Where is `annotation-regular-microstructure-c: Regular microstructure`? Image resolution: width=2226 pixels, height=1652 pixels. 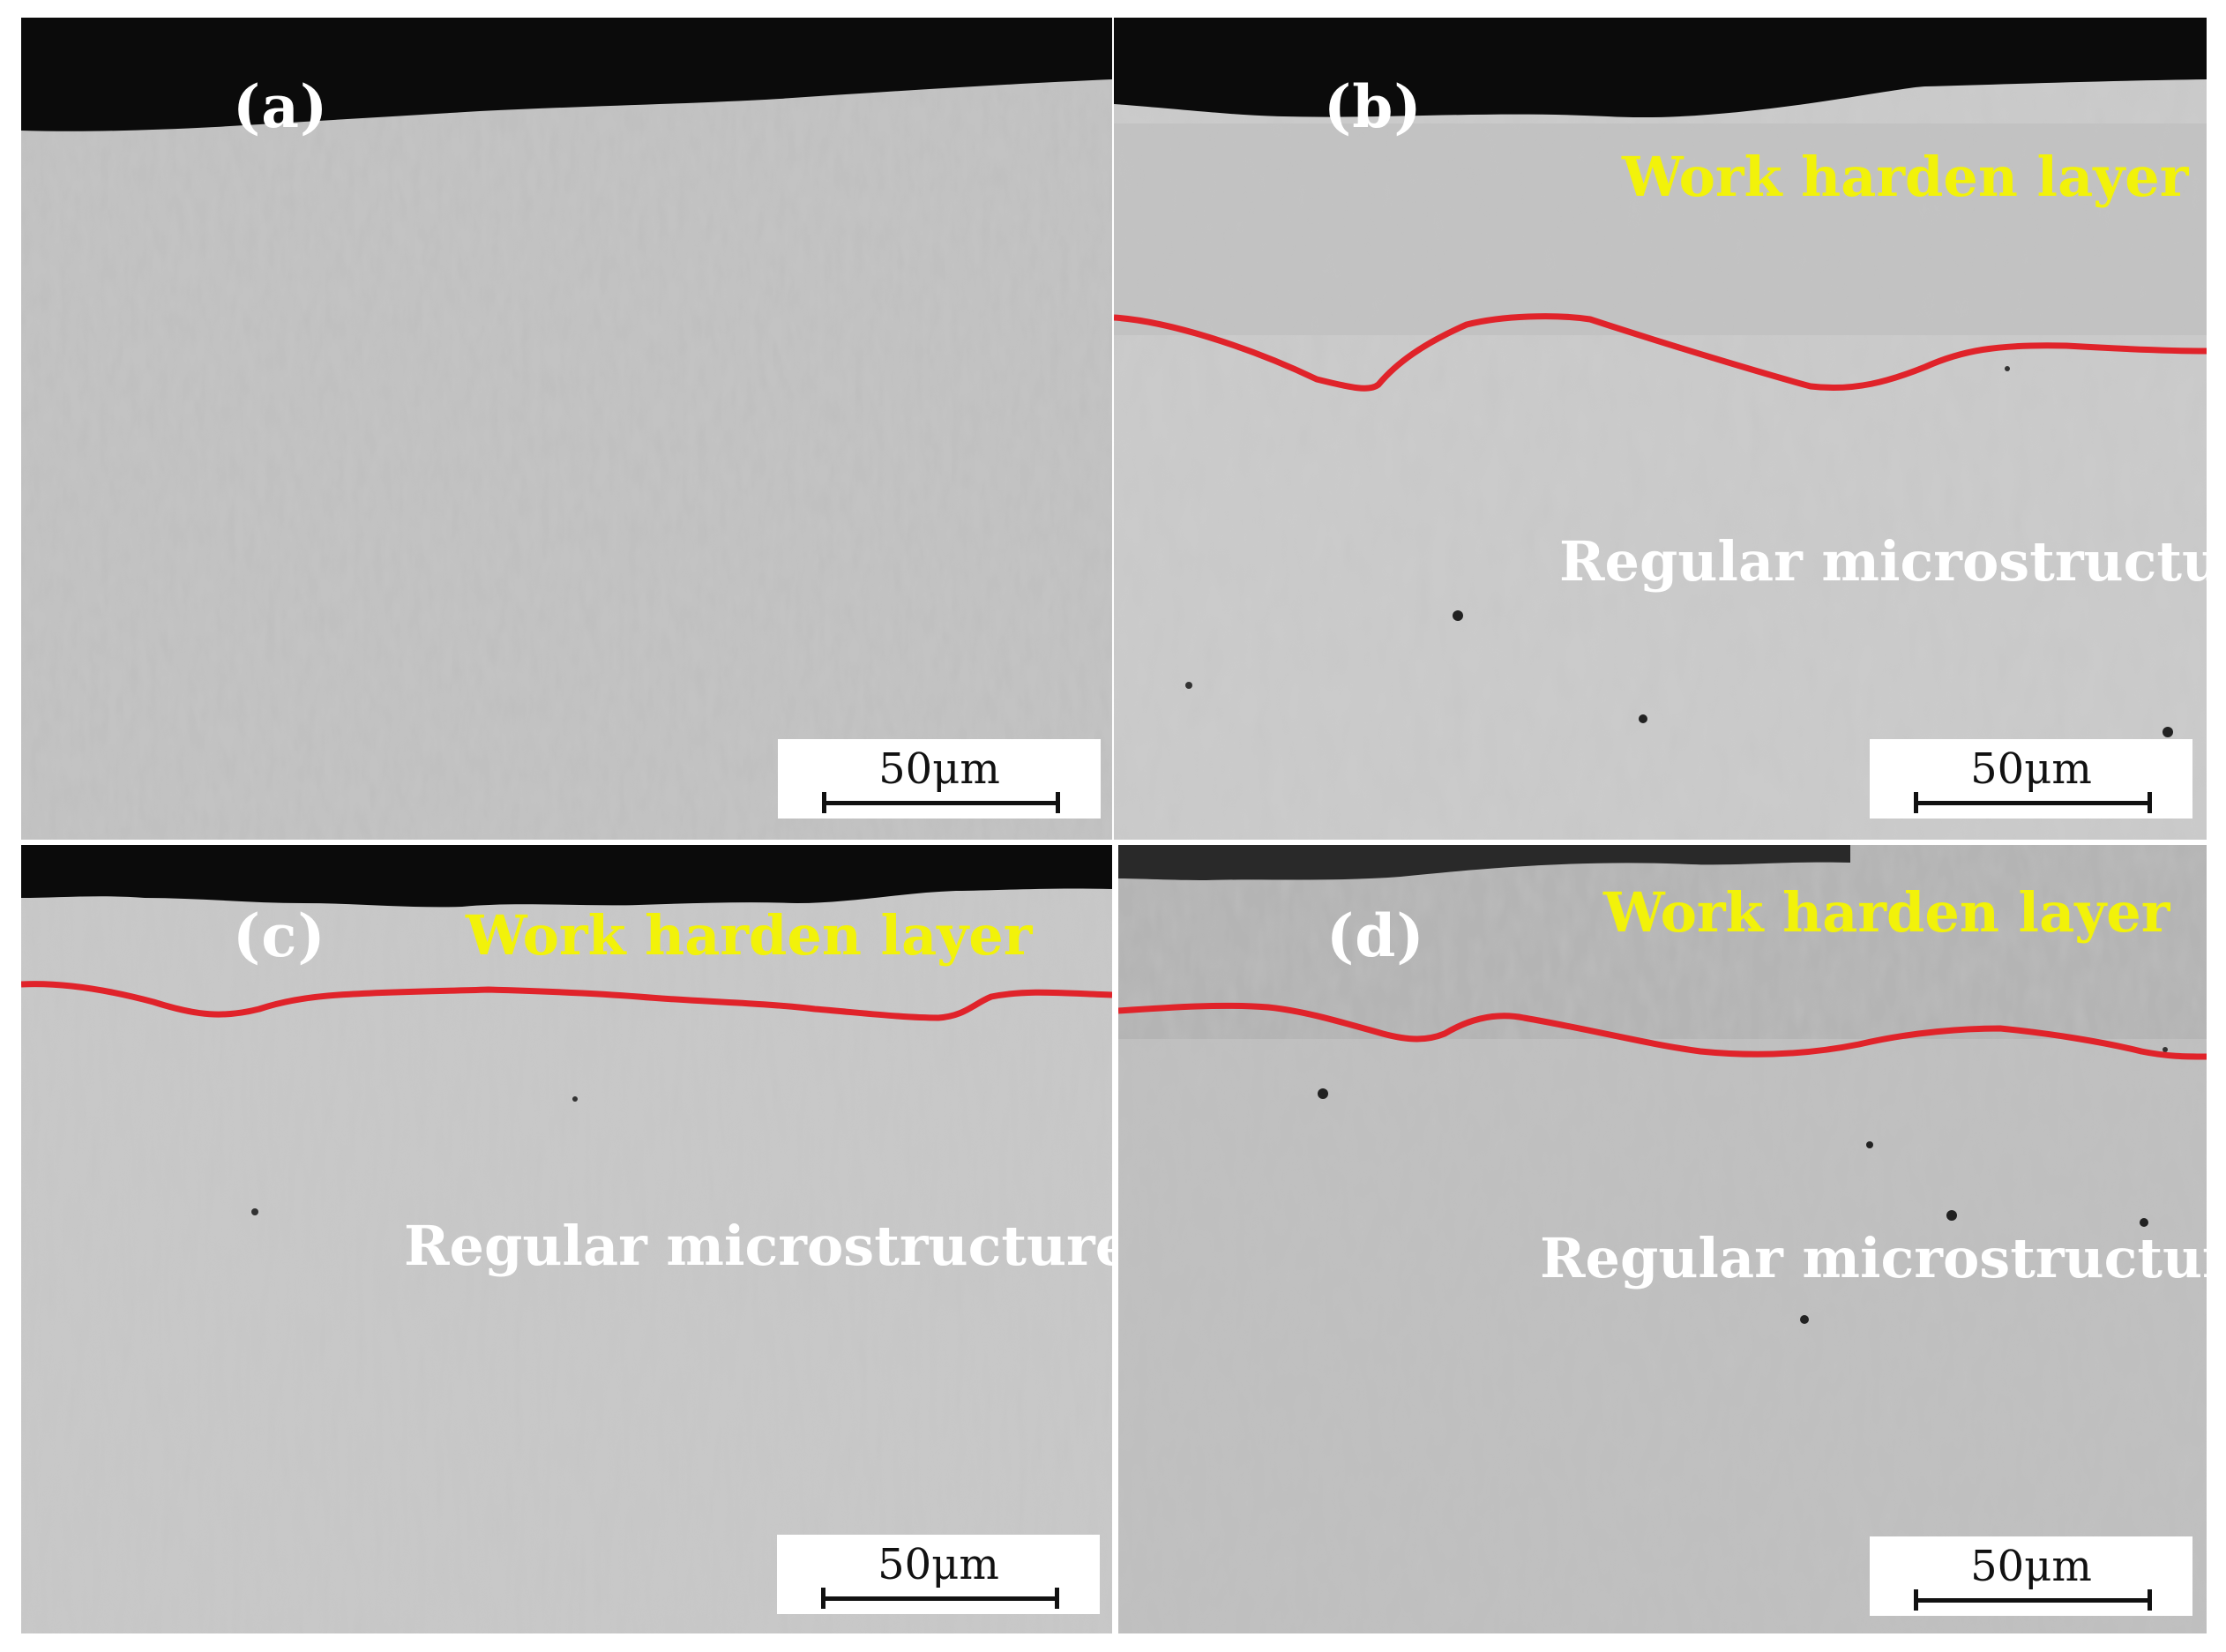 annotation-regular-microstructure-c: Regular microstructure is located at coordinates (758, 1246).